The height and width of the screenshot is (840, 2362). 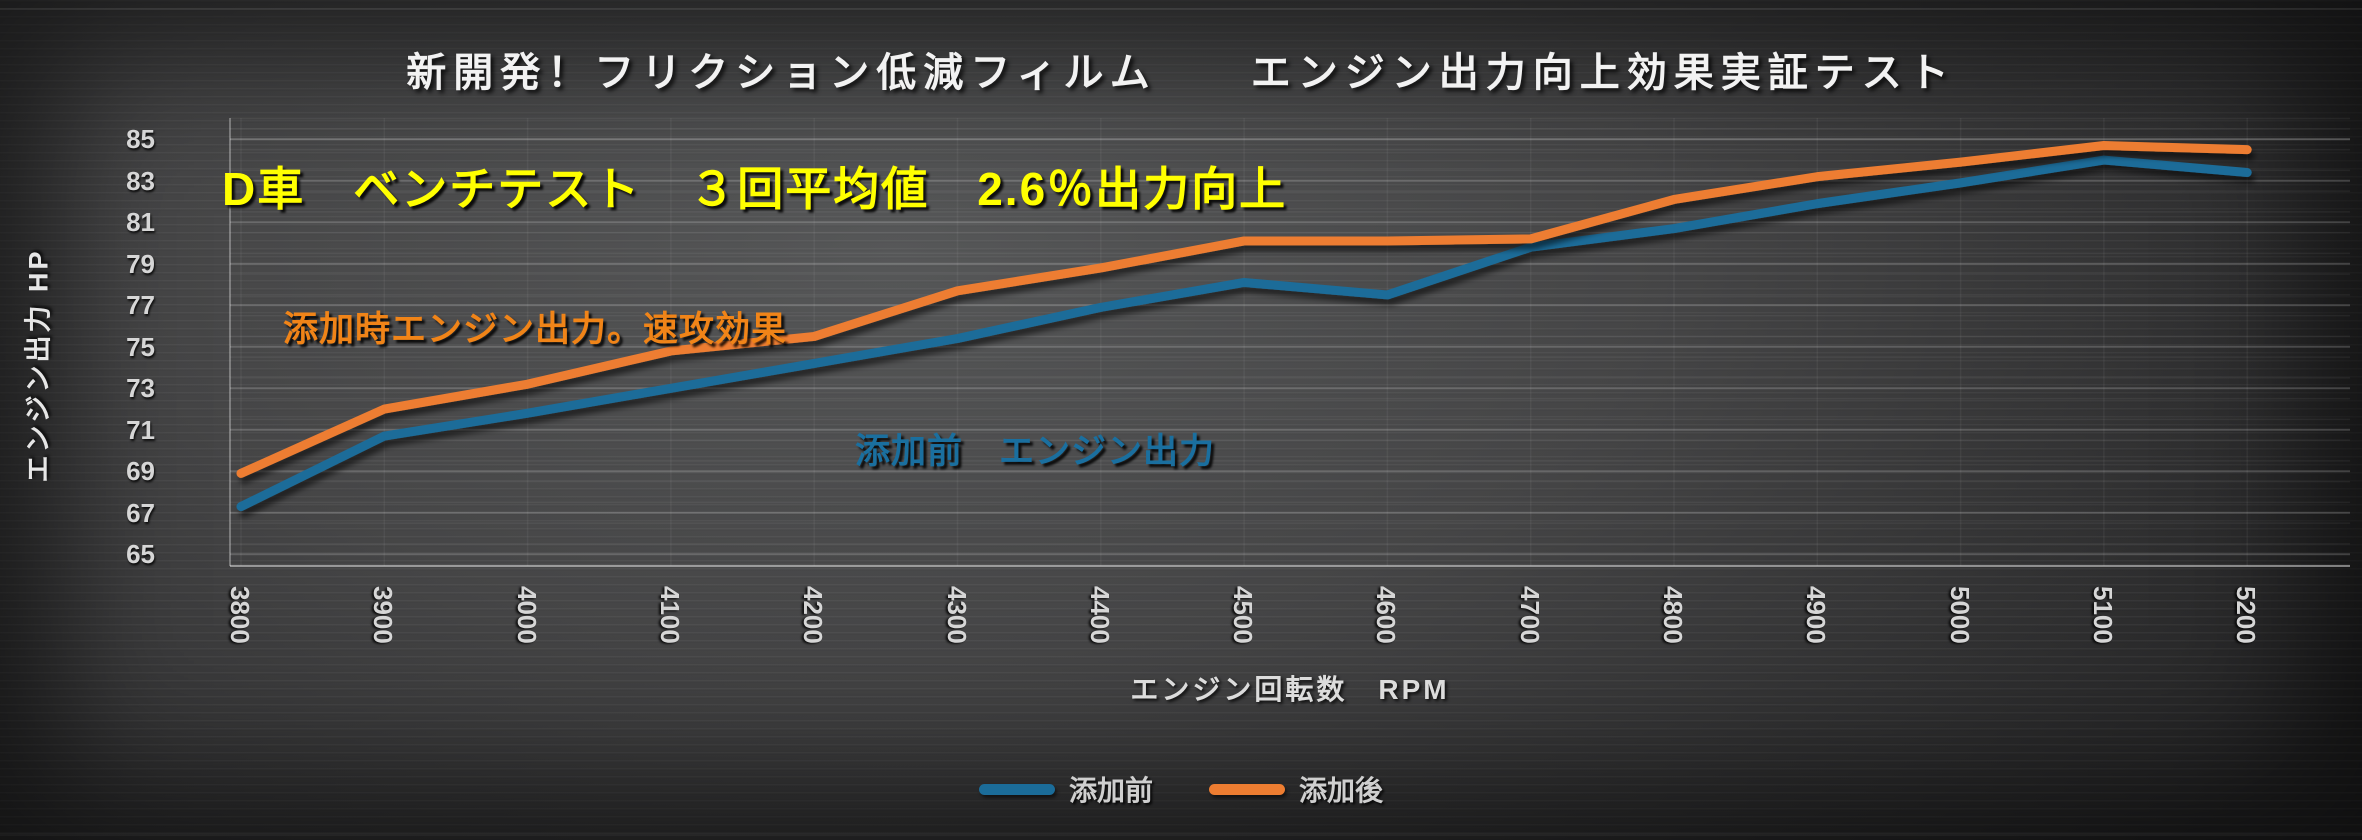 What do you see at coordinates (1181, 9) in the screenshot?
I see `screen-edge-highlight` at bounding box center [1181, 9].